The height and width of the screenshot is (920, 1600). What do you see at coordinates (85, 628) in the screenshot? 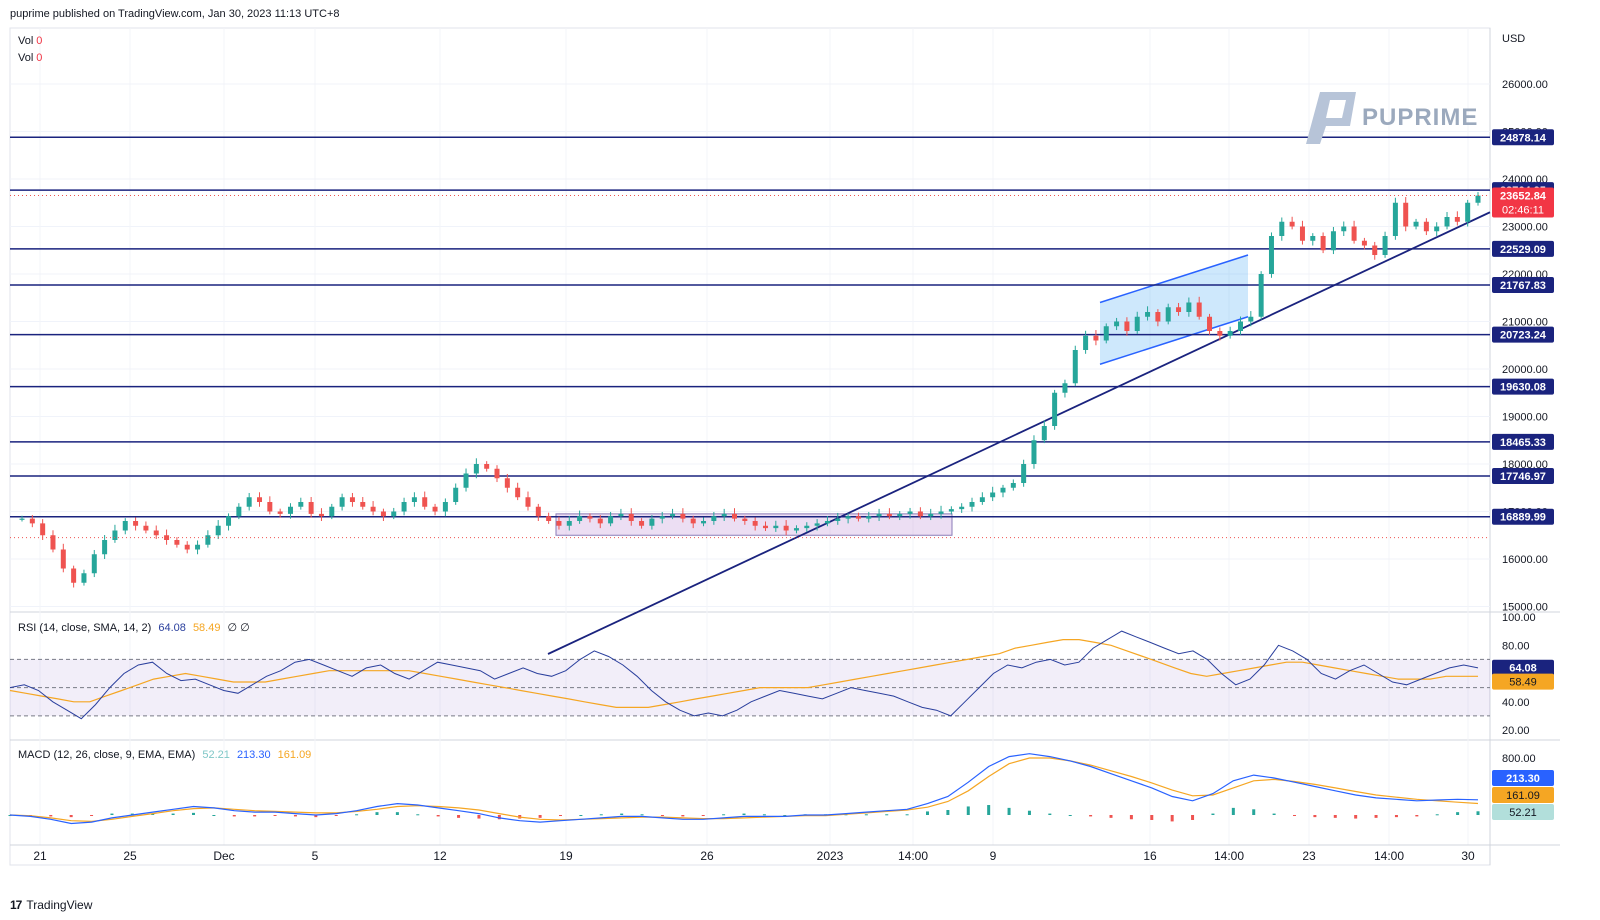
I see `rsi-legend-label: RSI (14, close, SMA, 14, 2)` at bounding box center [85, 628].